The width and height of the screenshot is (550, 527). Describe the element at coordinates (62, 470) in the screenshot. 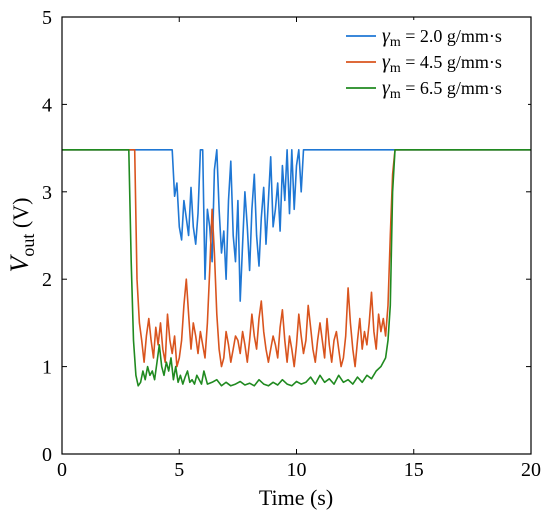

I see `x-tick-label: 0` at that location.